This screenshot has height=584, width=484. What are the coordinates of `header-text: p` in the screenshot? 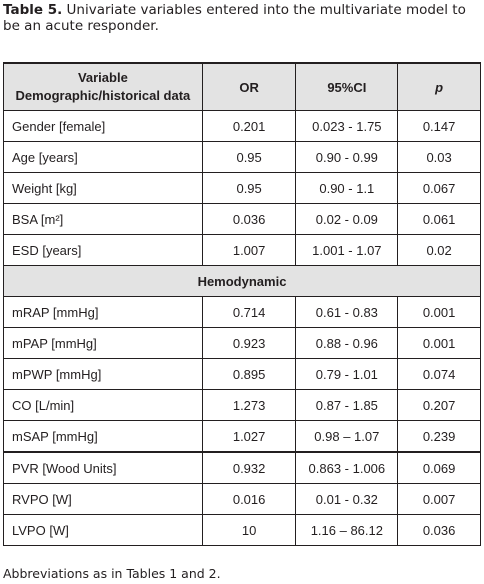 It's located at (439, 87).